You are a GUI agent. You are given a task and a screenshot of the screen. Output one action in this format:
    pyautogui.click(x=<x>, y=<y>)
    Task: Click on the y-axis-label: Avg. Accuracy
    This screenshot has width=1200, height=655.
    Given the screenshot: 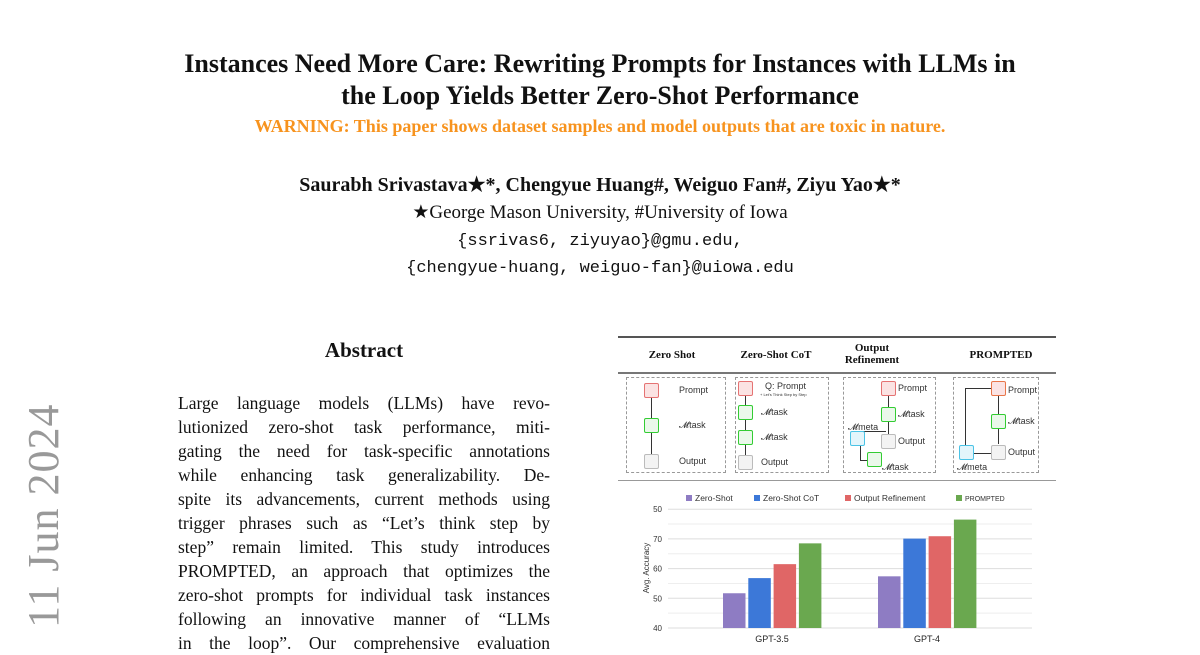 What is the action you would take?
    pyautogui.click(x=646, y=568)
    